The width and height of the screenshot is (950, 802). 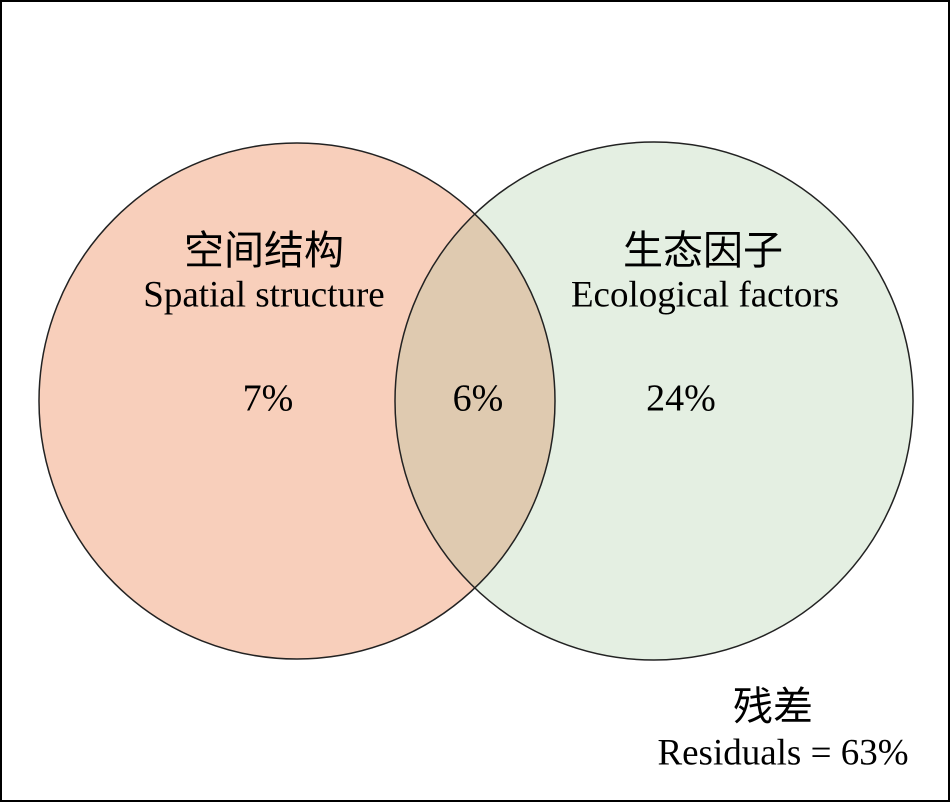 I want to click on set-label-cn: 空间结构, so click(x=264, y=250).